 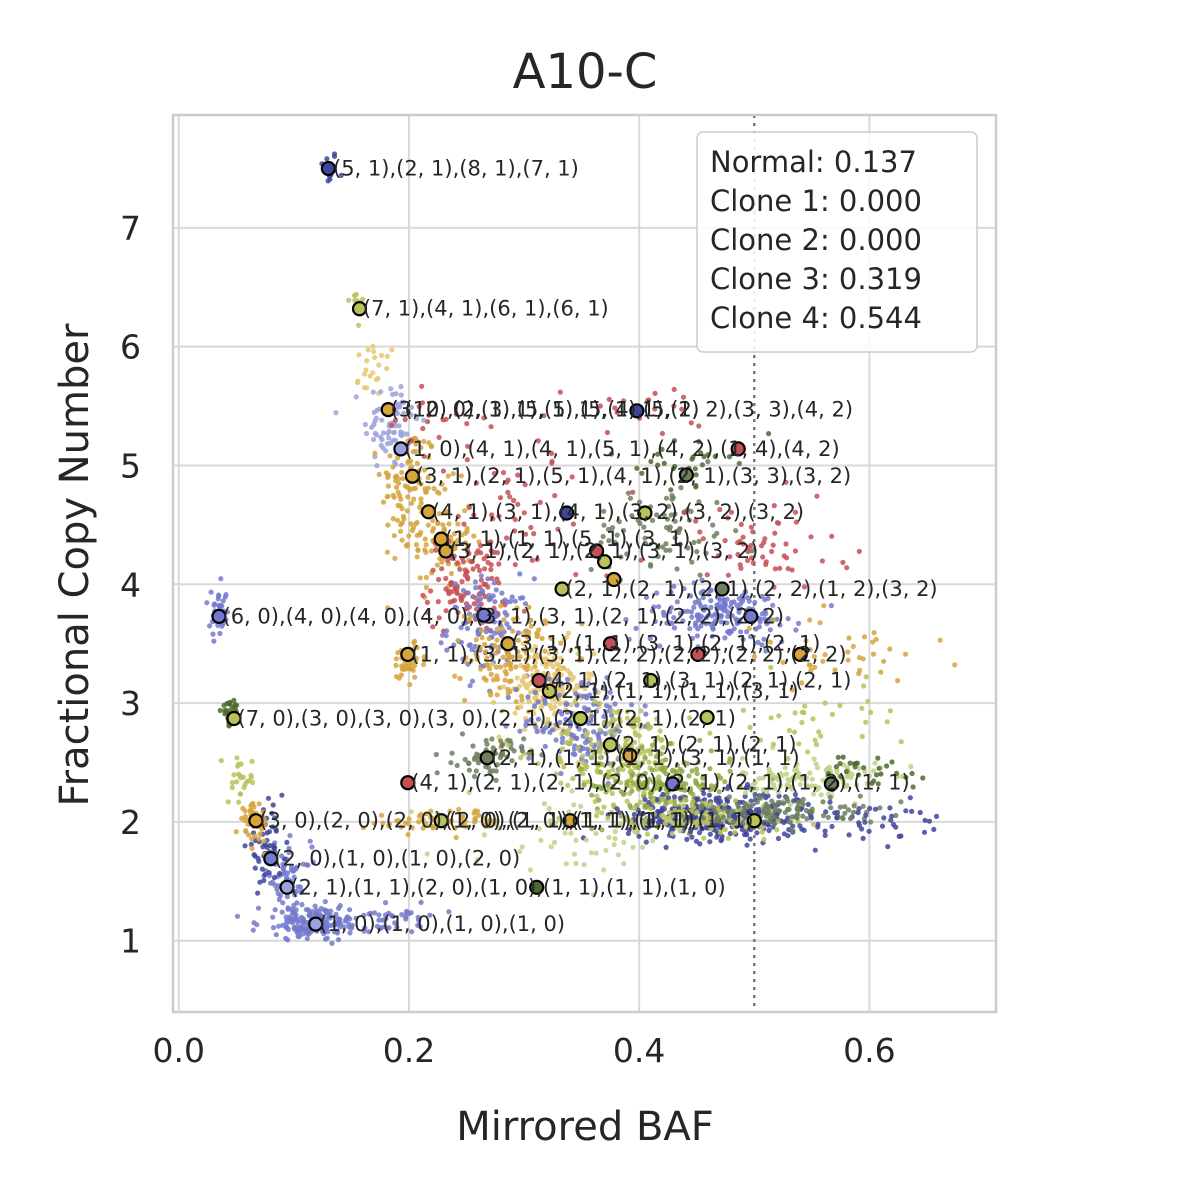 What do you see at coordinates (599, 821) in the screenshot?
I see `annotation-label: (1, 0),(2, 0),(1, 1),(1, 1),(1, 1)` at bounding box center [599, 821].